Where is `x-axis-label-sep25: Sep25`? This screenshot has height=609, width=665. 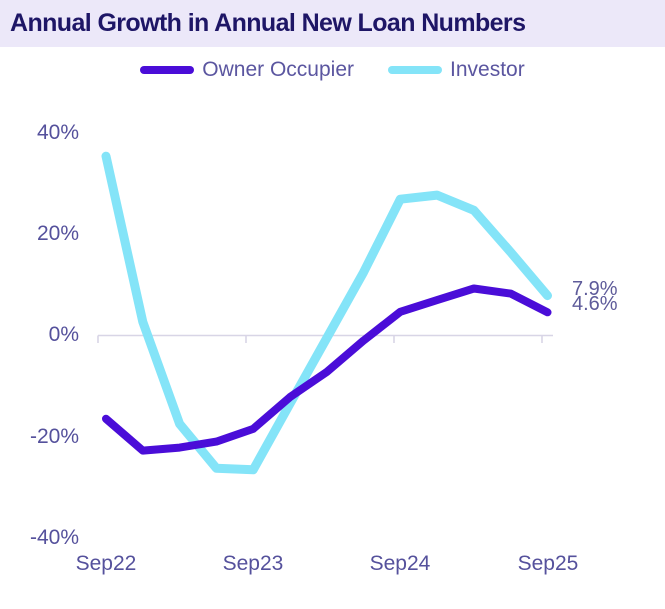 x-axis-label-sep25: Sep25 is located at coordinates (548, 563).